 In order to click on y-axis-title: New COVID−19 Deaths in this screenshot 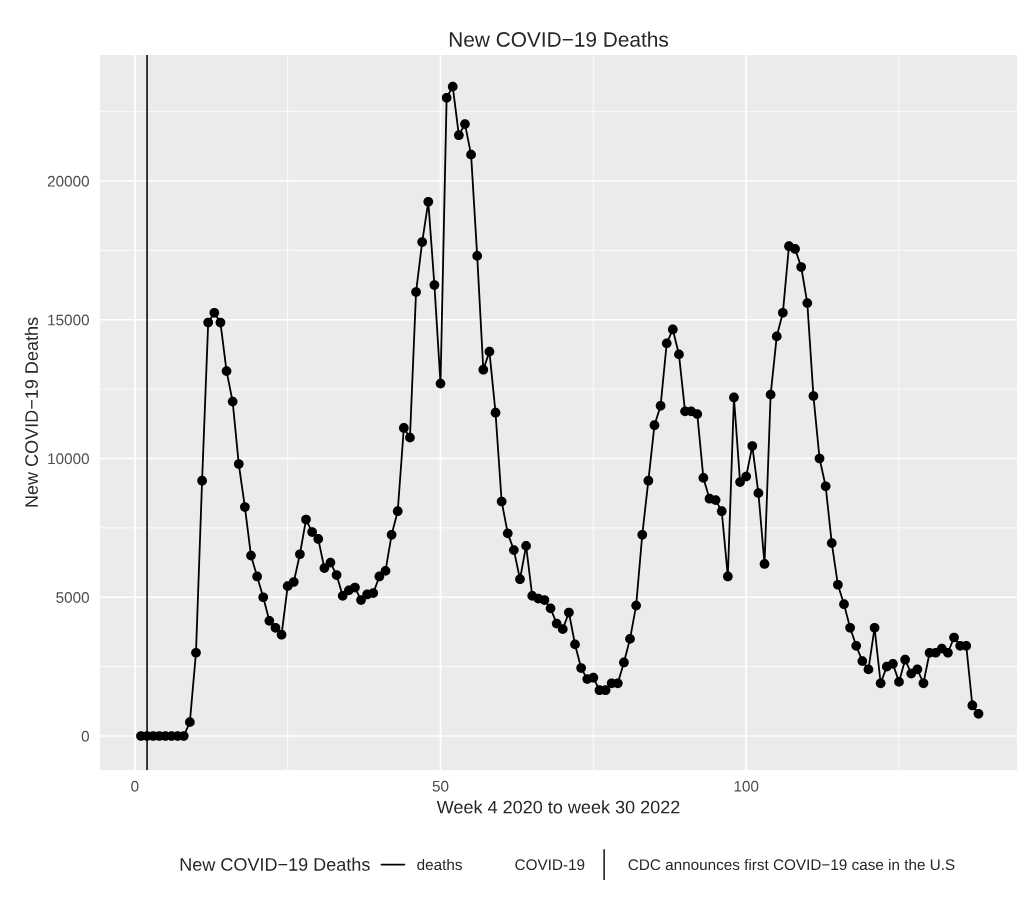, I will do `click(31, 412)`.